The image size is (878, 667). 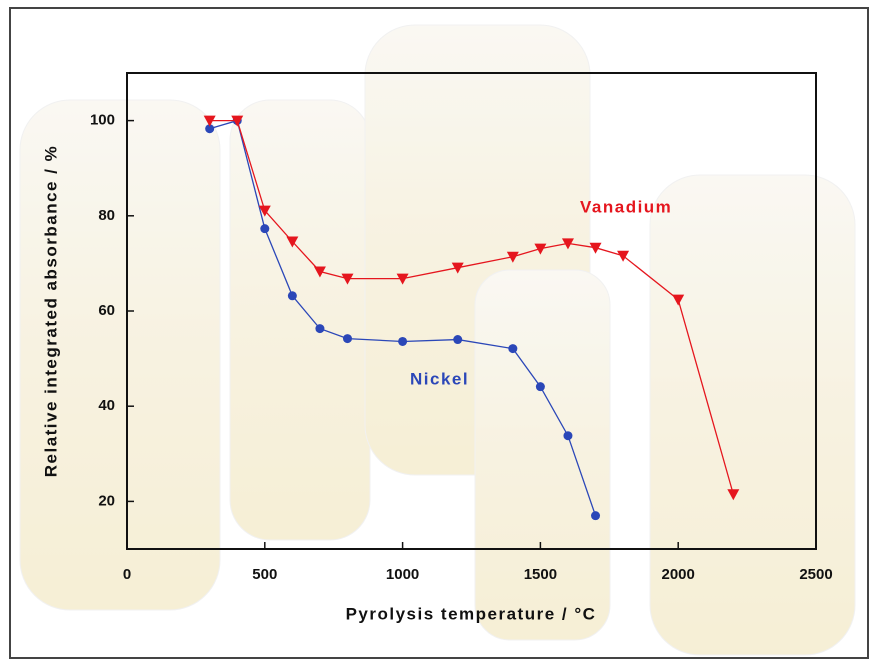 What do you see at coordinates (106, 310) in the screenshot?
I see `y-tick-label: 60` at bounding box center [106, 310].